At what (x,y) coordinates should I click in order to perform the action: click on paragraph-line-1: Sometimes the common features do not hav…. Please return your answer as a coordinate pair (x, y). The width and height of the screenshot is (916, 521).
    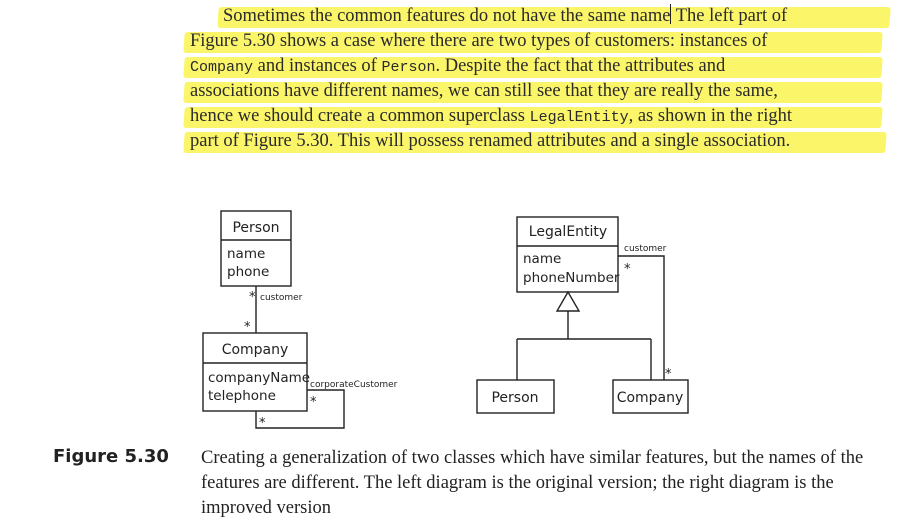
    Looking at the image, I should click on (540, 16).